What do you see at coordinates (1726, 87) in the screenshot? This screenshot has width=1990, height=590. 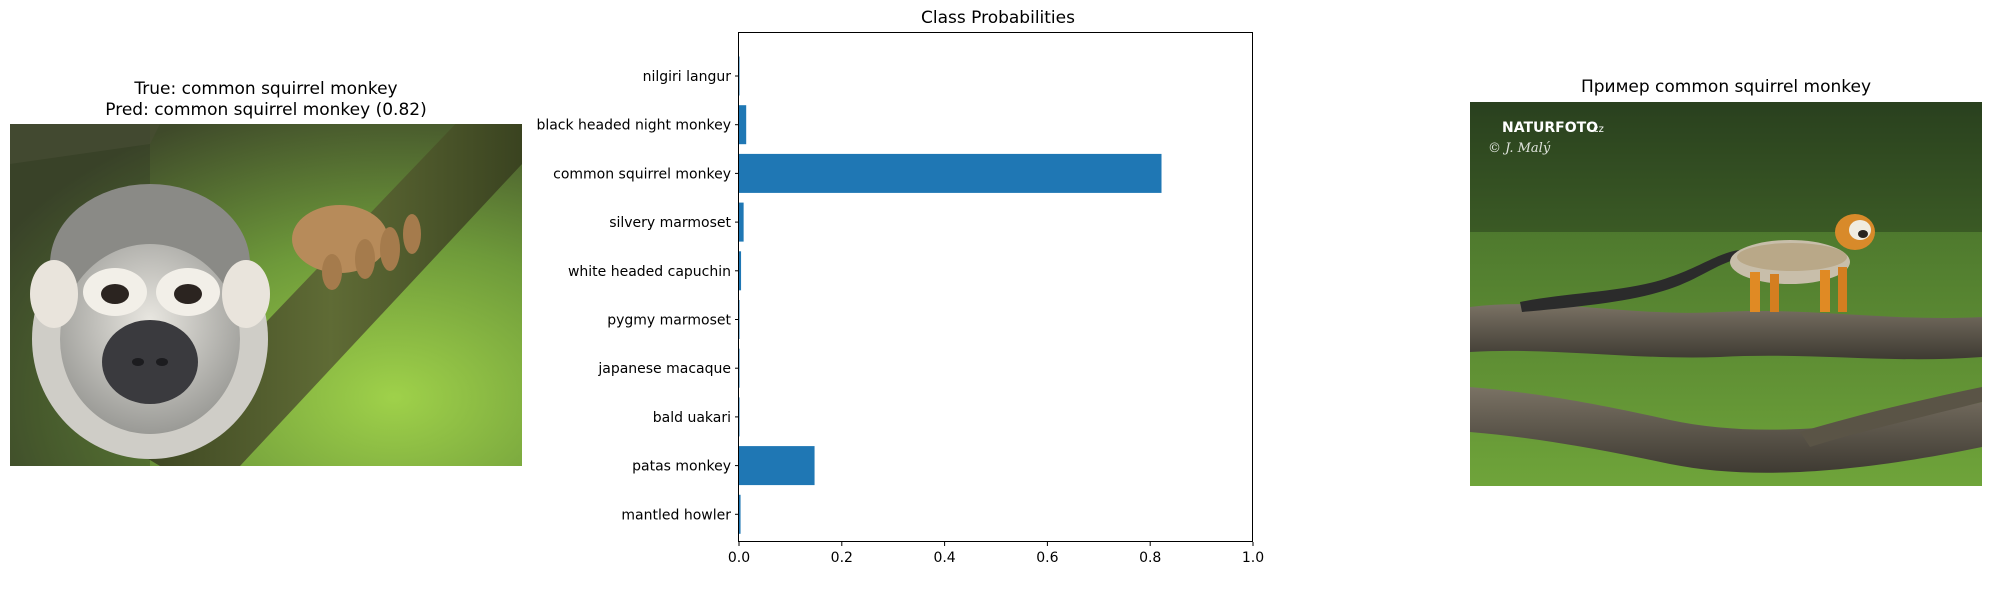 I see `example-image-title: Пример common squirrel monkey` at bounding box center [1726, 87].